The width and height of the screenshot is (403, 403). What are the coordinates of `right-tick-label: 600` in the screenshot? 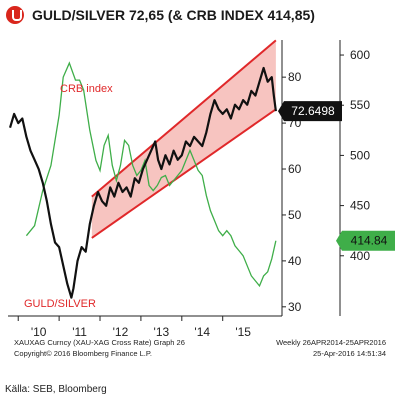 It's located at (360, 55).